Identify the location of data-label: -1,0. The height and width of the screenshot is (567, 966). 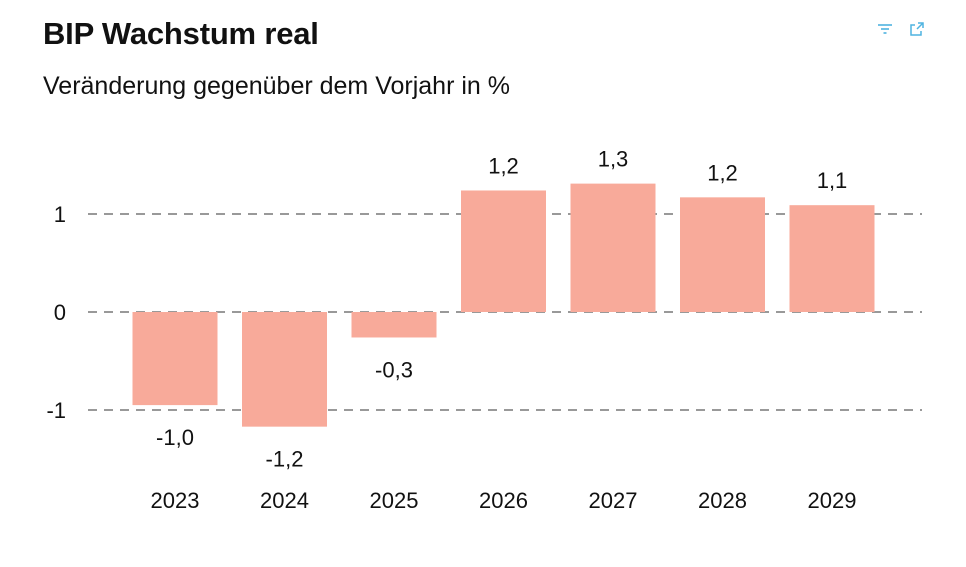
(175, 437).